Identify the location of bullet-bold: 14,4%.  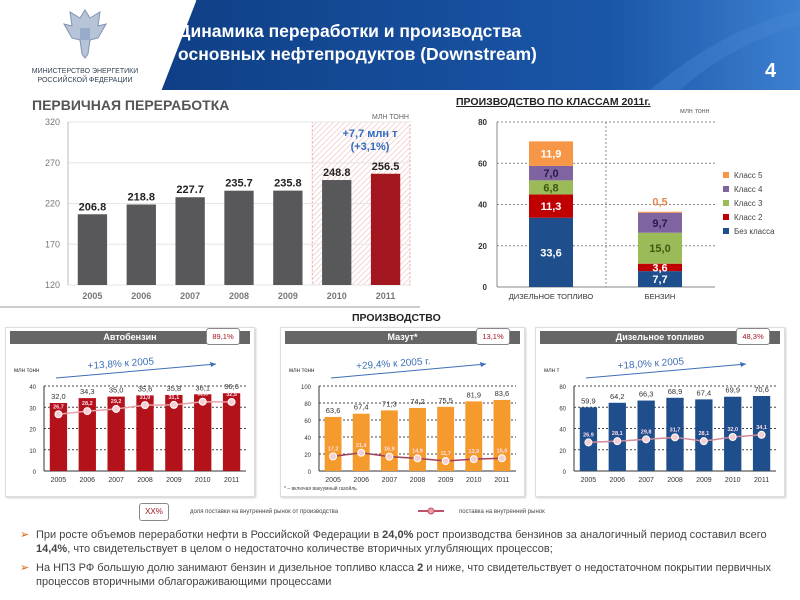
(52, 549).